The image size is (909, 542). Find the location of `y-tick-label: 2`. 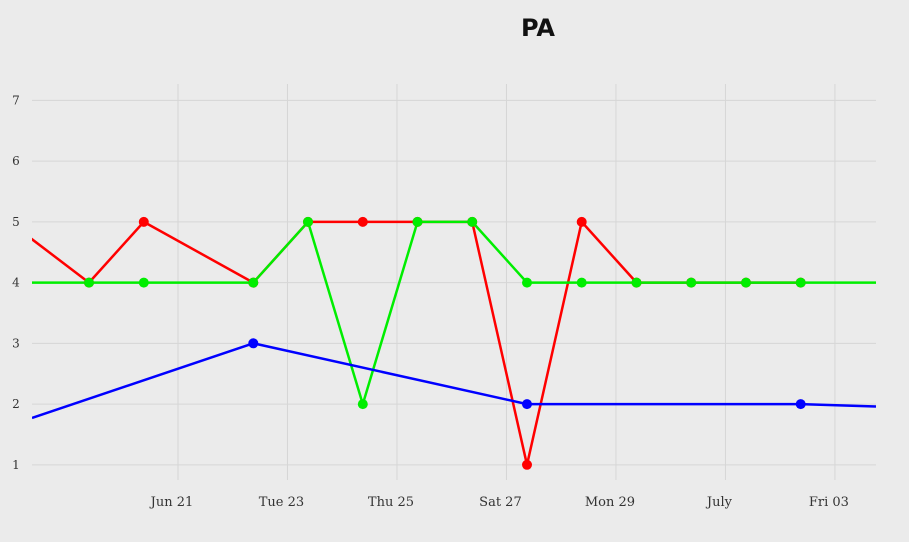

y-tick-label: 2 is located at coordinates (16, 404).